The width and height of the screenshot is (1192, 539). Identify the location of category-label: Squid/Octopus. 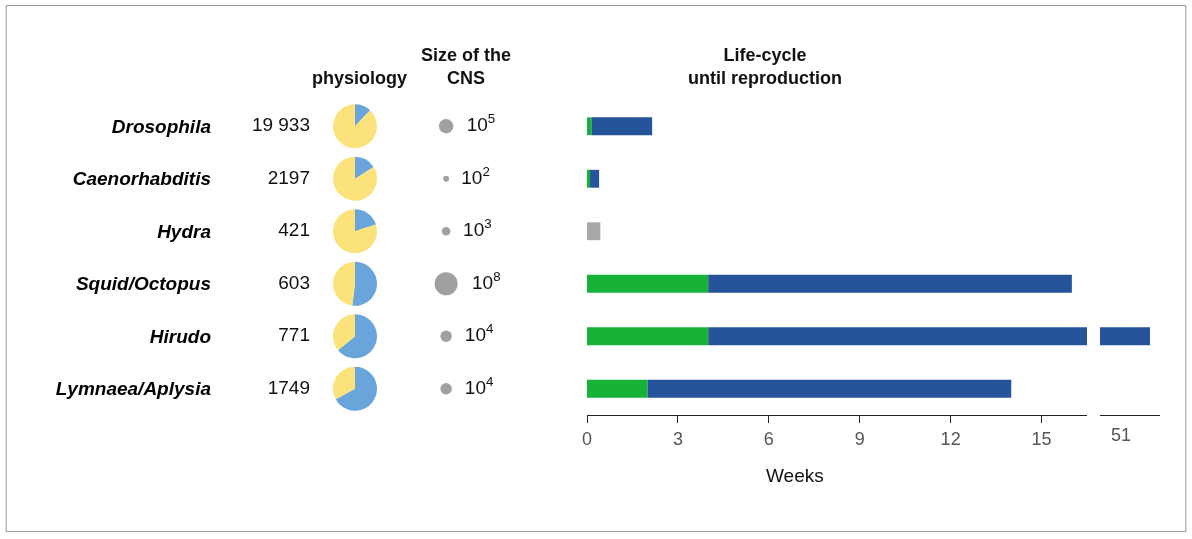
(143, 284).